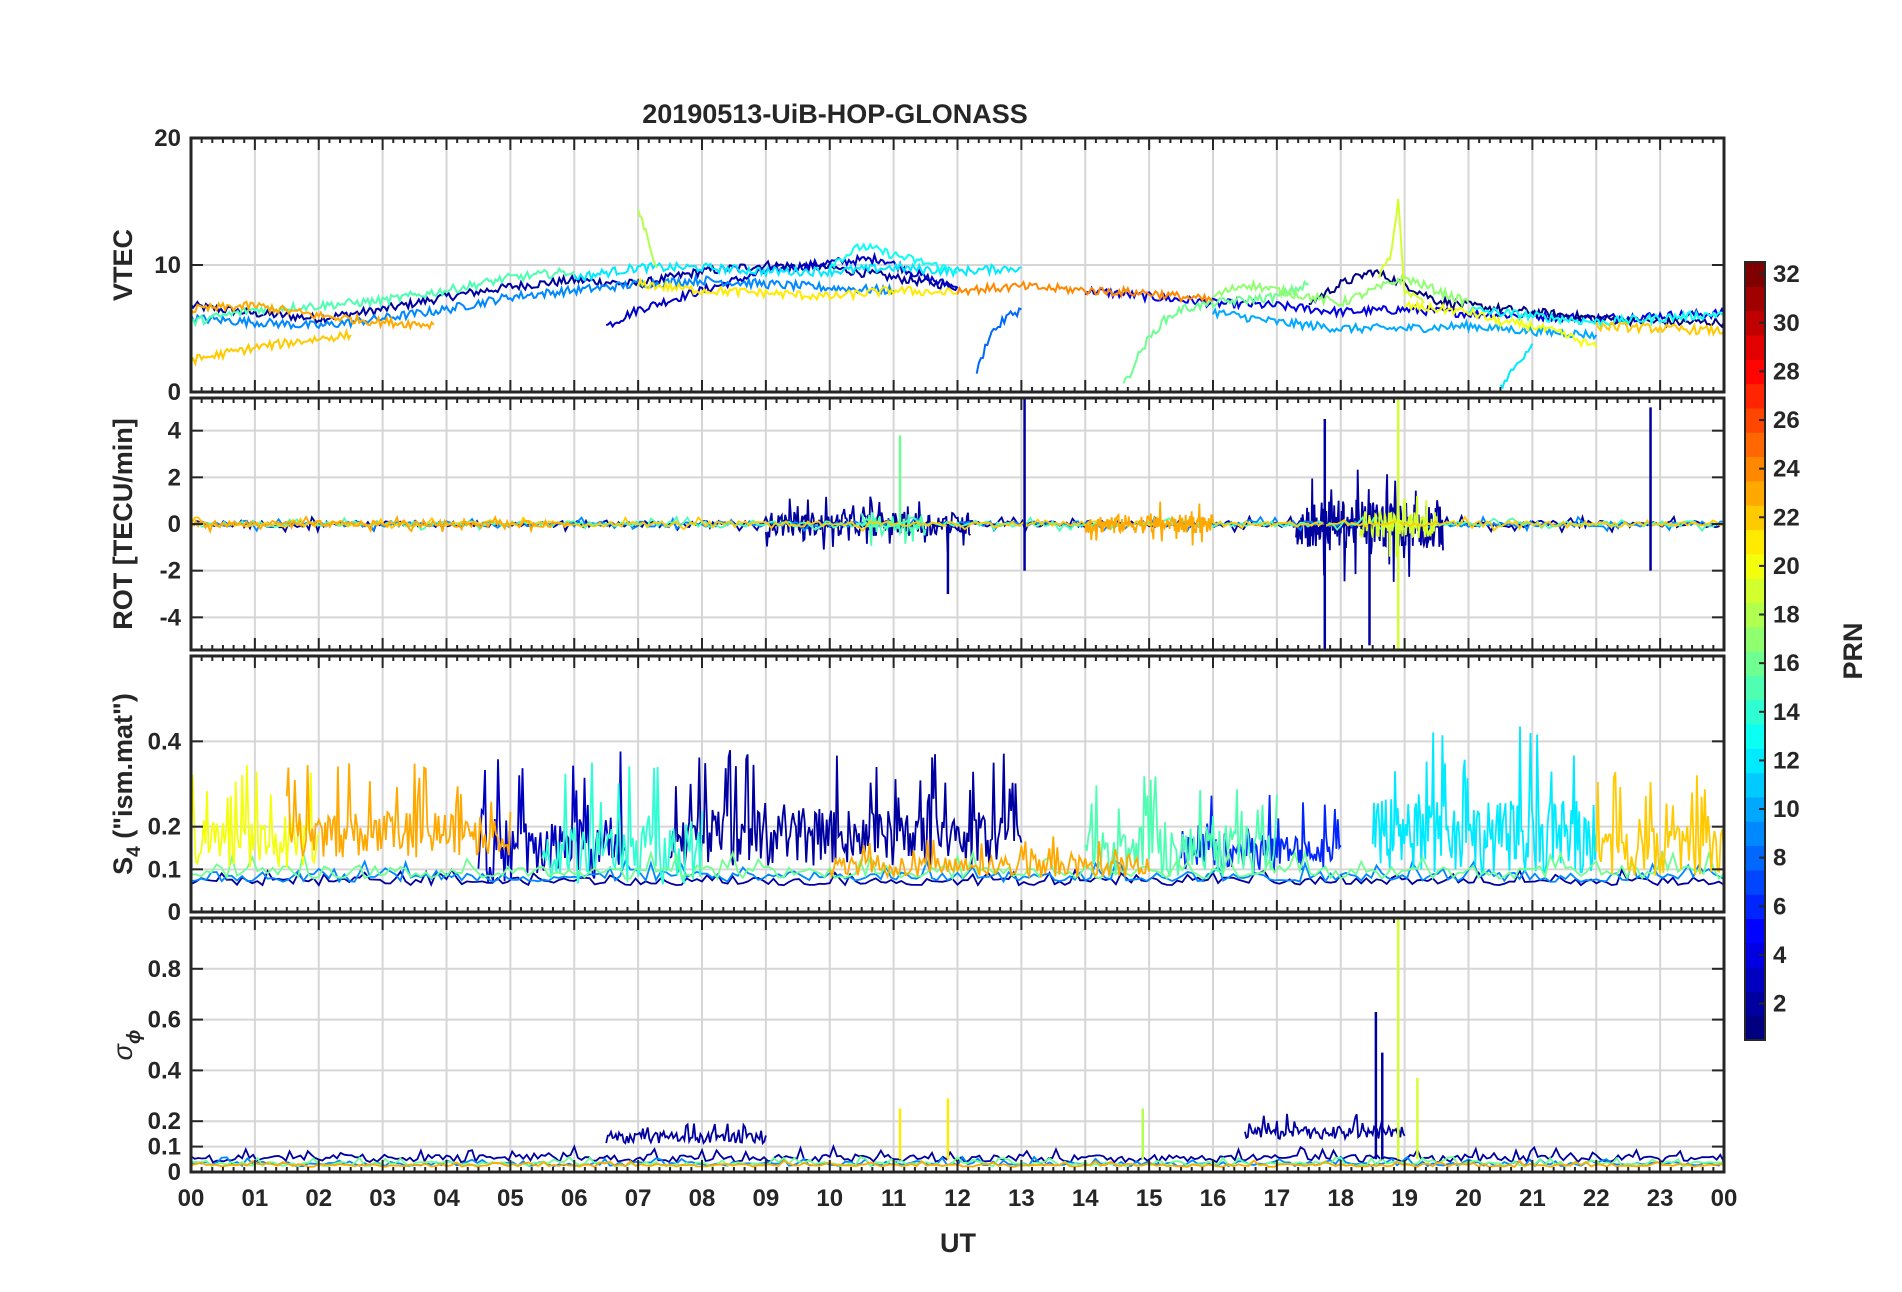  I want to click on y-axis-label-rot: ROT [TECU/min], so click(123, 523).